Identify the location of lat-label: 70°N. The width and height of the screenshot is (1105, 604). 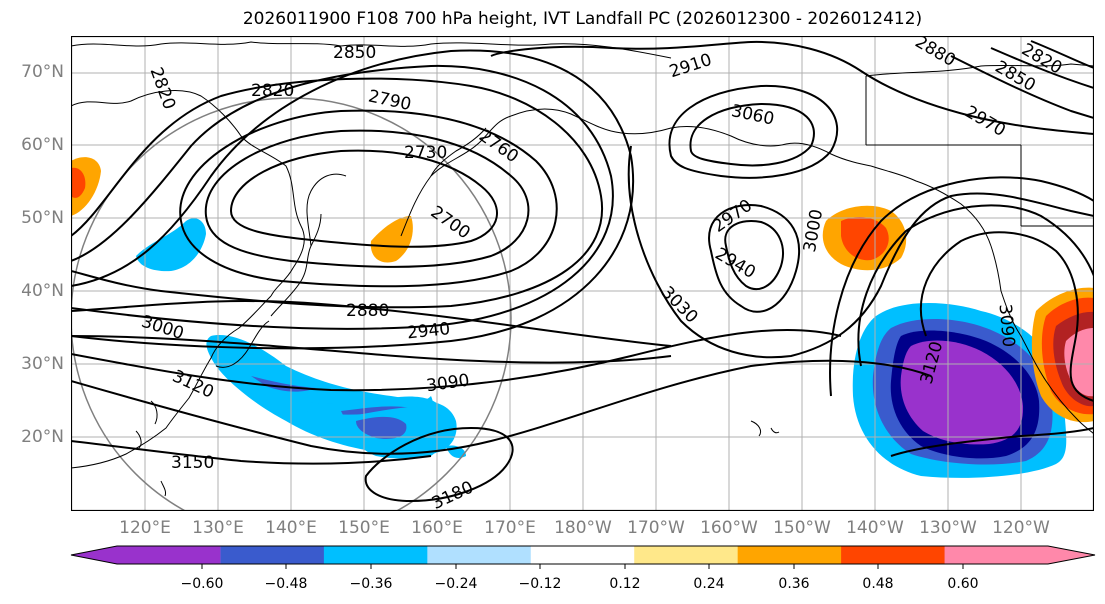
(42, 72).